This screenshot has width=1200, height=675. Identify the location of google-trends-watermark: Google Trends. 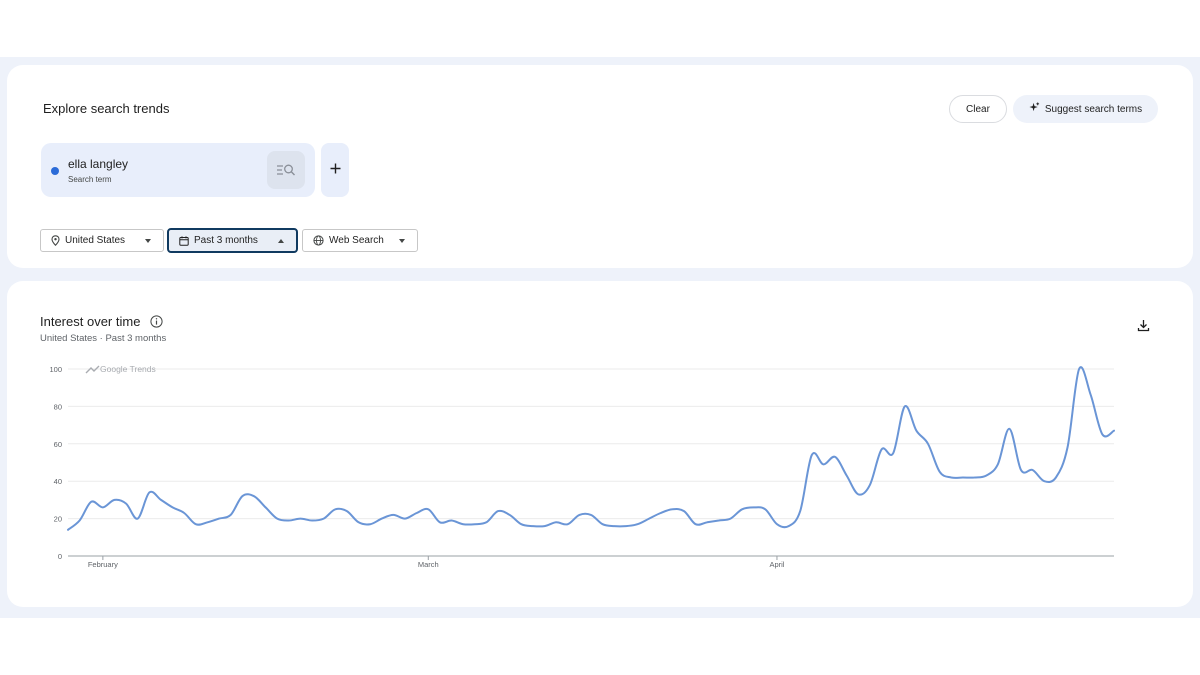
(120, 369).